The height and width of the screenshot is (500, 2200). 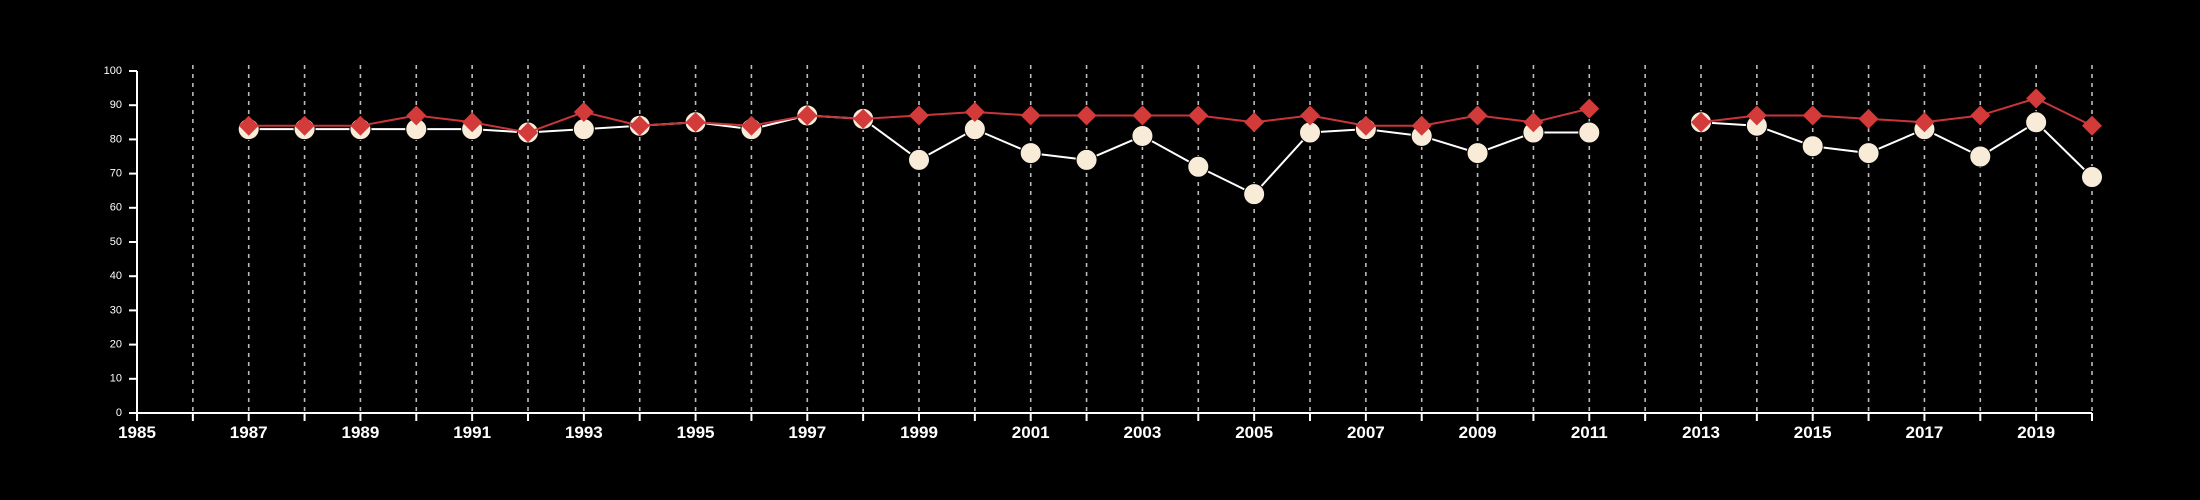 What do you see at coordinates (1142, 115) in the screenshot?
I see `series-1-point-2003` at bounding box center [1142, 115].